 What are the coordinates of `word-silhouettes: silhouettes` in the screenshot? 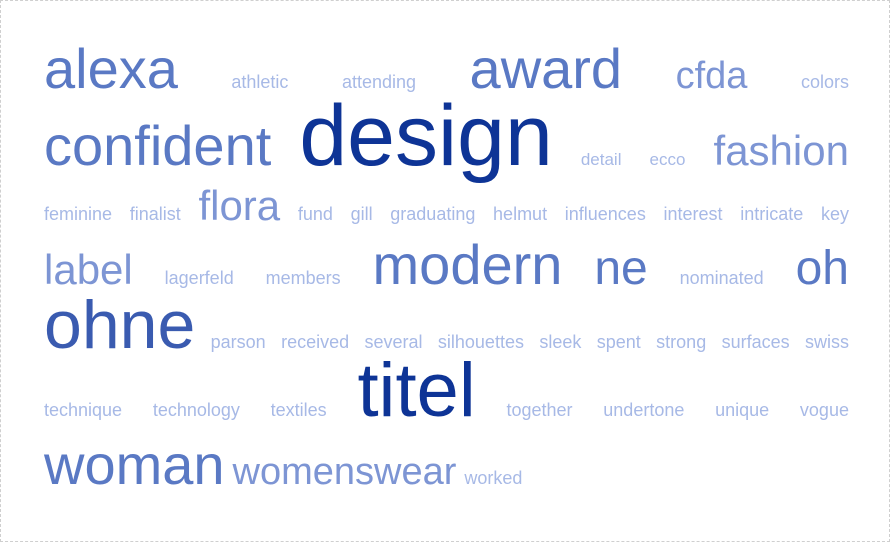 It's located at (480, 342).